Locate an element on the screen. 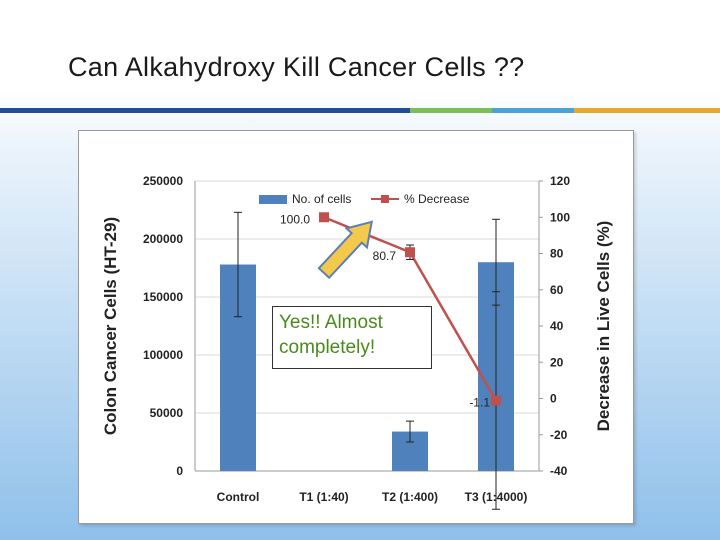  x-tick-label: T1 (1:40) is located at coordinates (323, 497).